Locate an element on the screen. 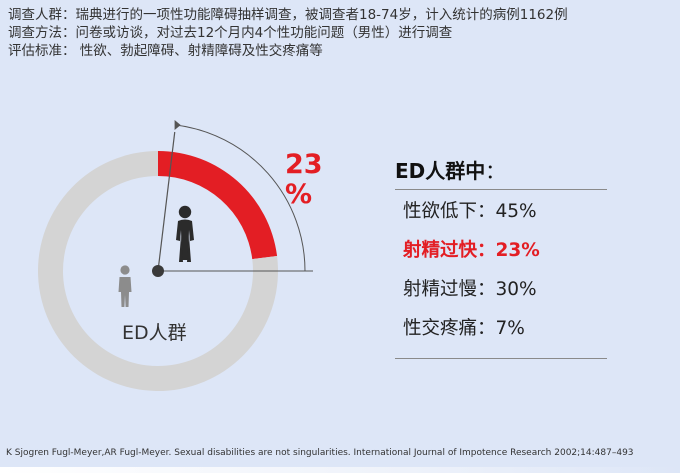  angle-arc is located at coordinates (240, 198).